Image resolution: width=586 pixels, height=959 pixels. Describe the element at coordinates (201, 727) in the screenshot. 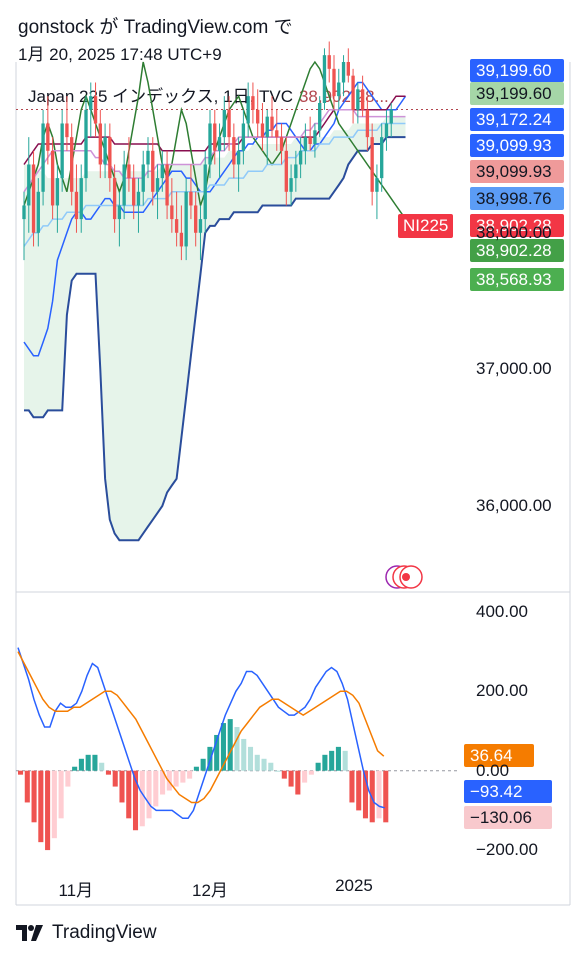

I see `signal-line` at that location.